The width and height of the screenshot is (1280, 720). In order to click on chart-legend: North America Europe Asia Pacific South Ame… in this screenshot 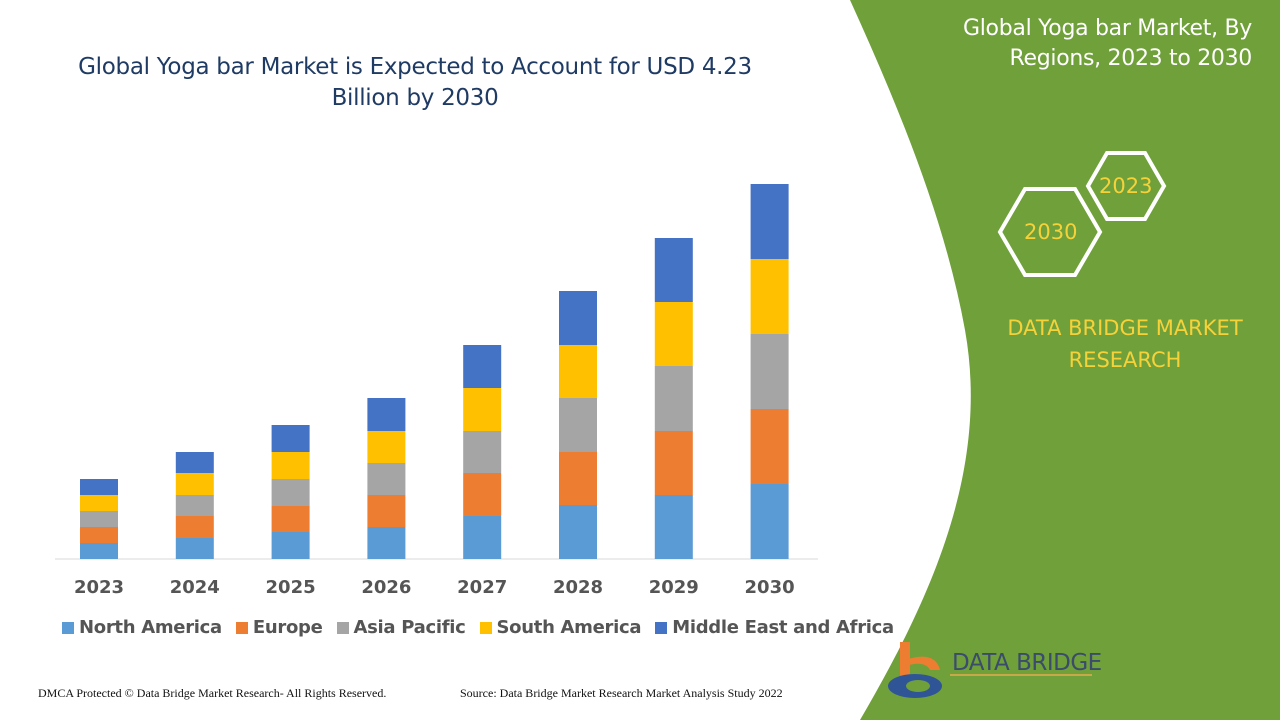, I will do `click(480, 627)`.